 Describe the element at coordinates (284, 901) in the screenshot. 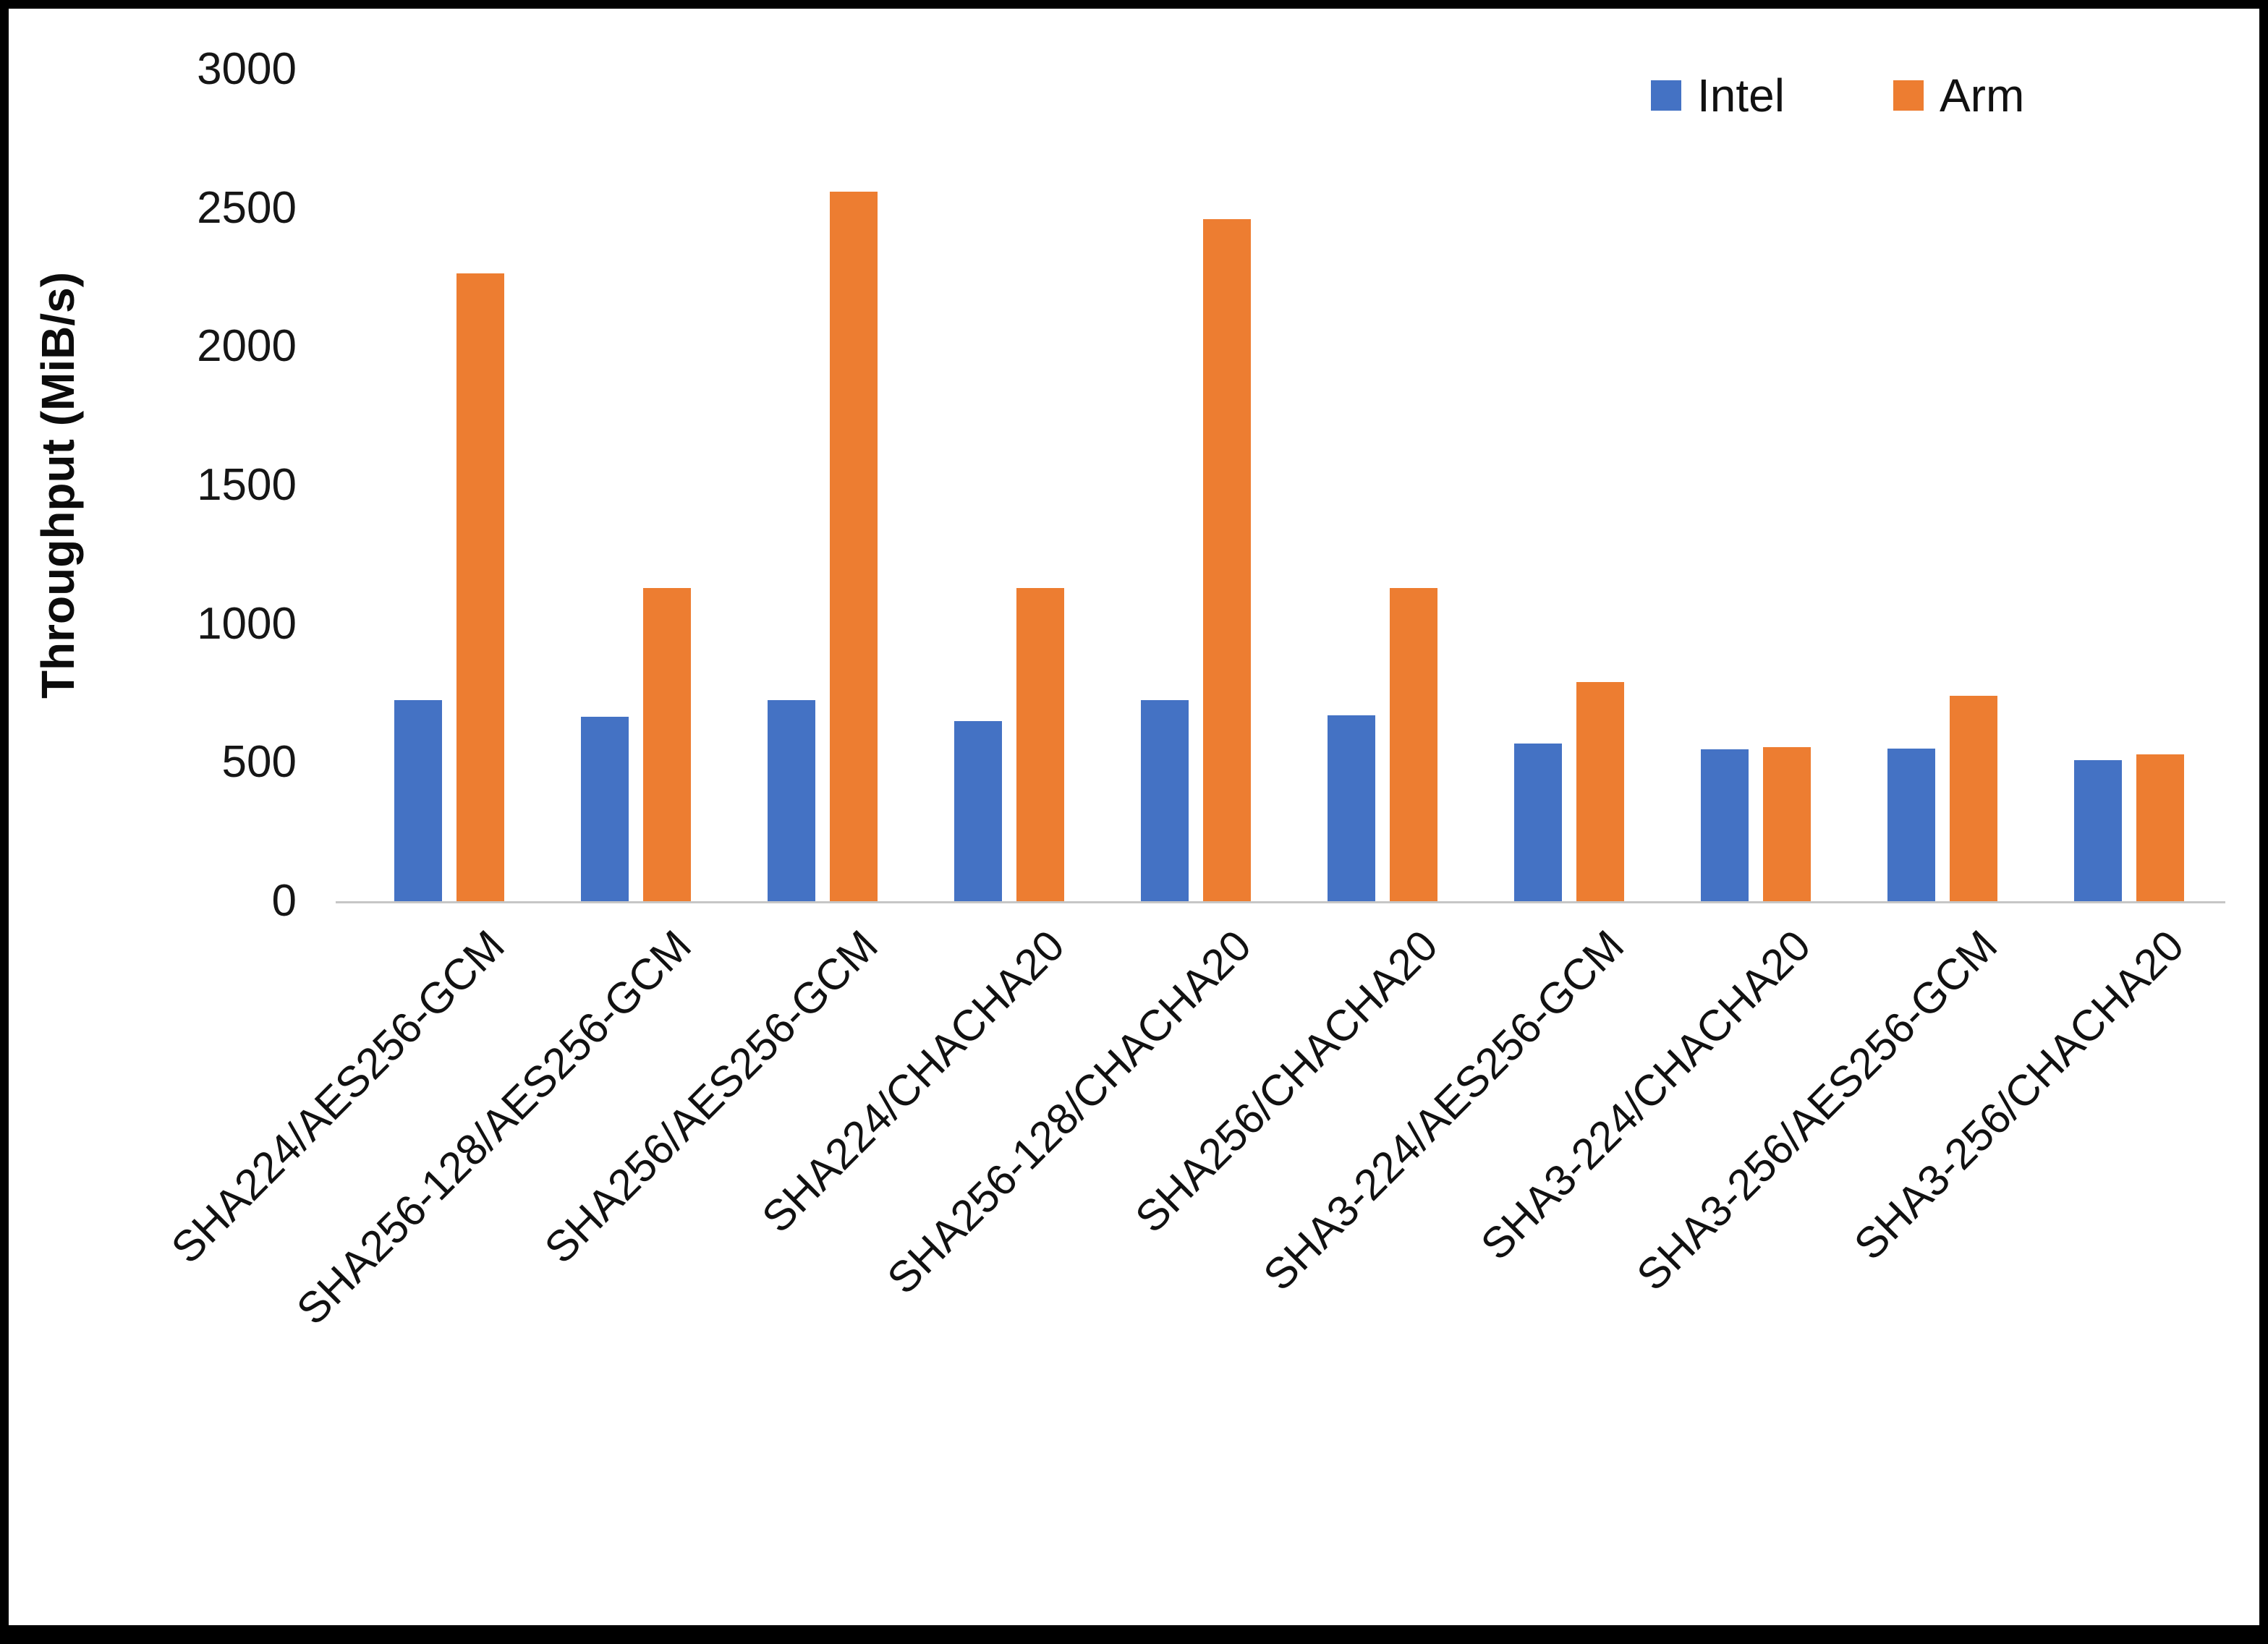

I see `y-axis-tick-label: 0` at that location.